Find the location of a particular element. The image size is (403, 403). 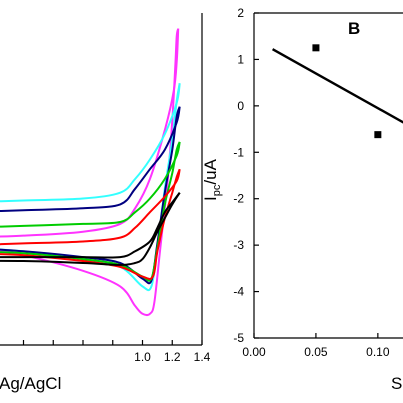

panel-b-x-tick-label: 0.00 is located at coordinates (254, 352).